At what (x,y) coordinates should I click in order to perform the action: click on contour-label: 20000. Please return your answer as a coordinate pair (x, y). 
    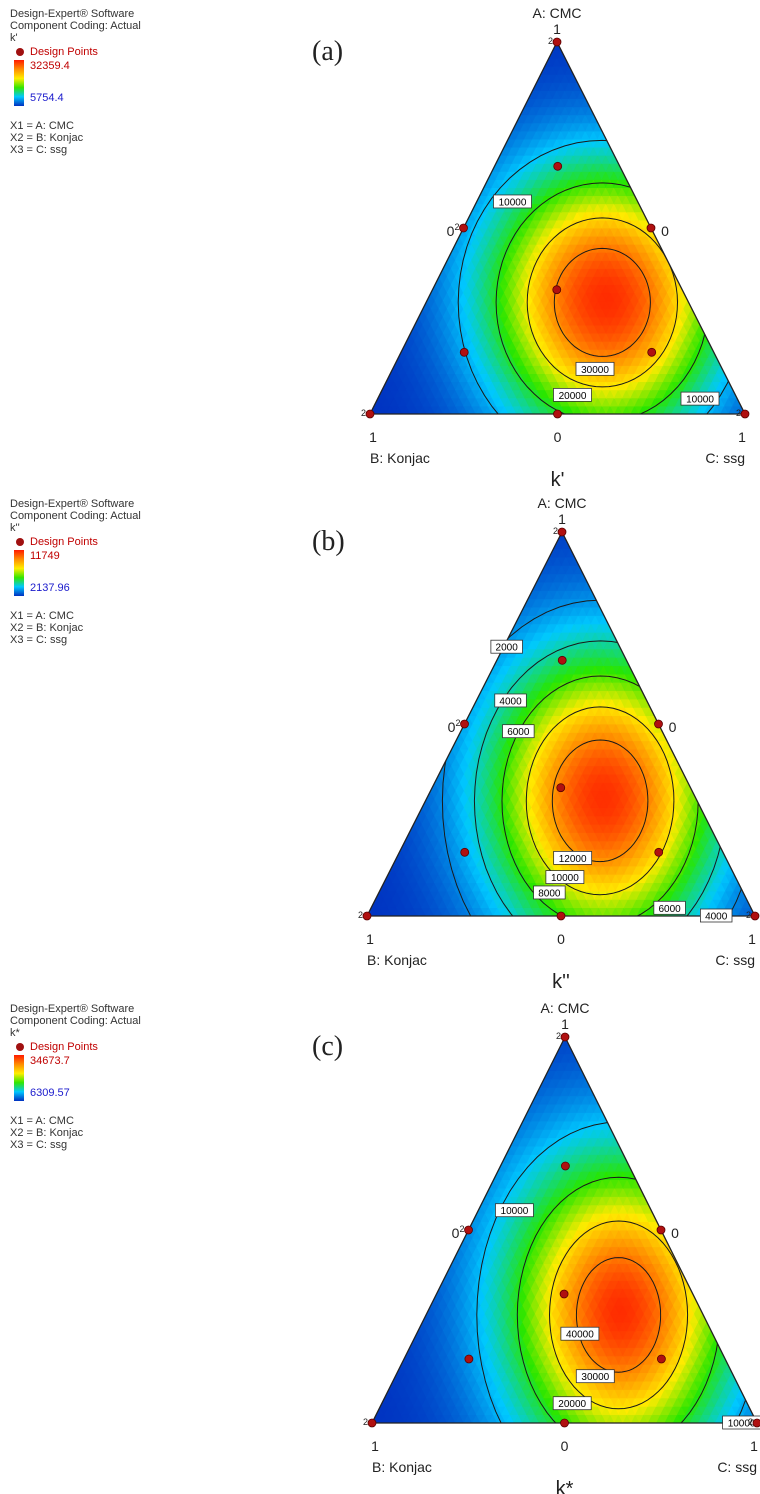
    Looking at the image, I should click on (572, 1404).